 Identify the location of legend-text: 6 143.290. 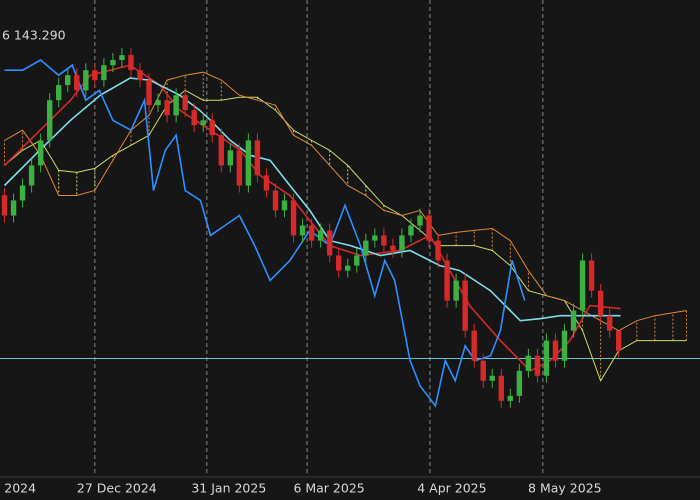
(34, 35).